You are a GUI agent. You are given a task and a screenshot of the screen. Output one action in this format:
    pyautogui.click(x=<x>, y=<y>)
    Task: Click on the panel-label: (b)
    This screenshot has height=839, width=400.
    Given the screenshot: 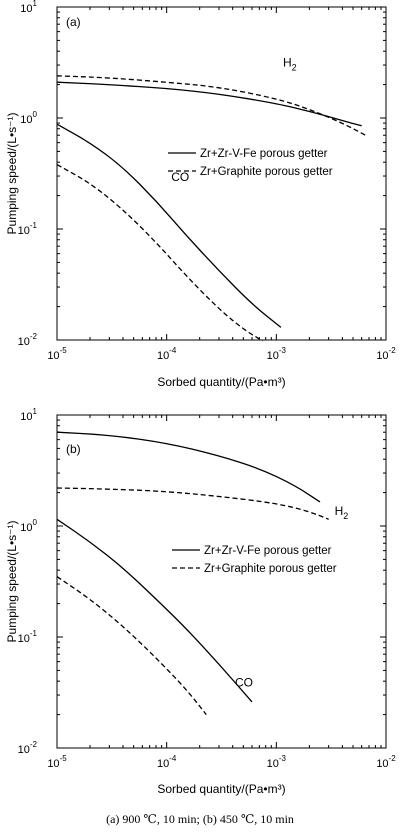 What is the action you would take?
    pyautogui.click(x=73, y=449)
    